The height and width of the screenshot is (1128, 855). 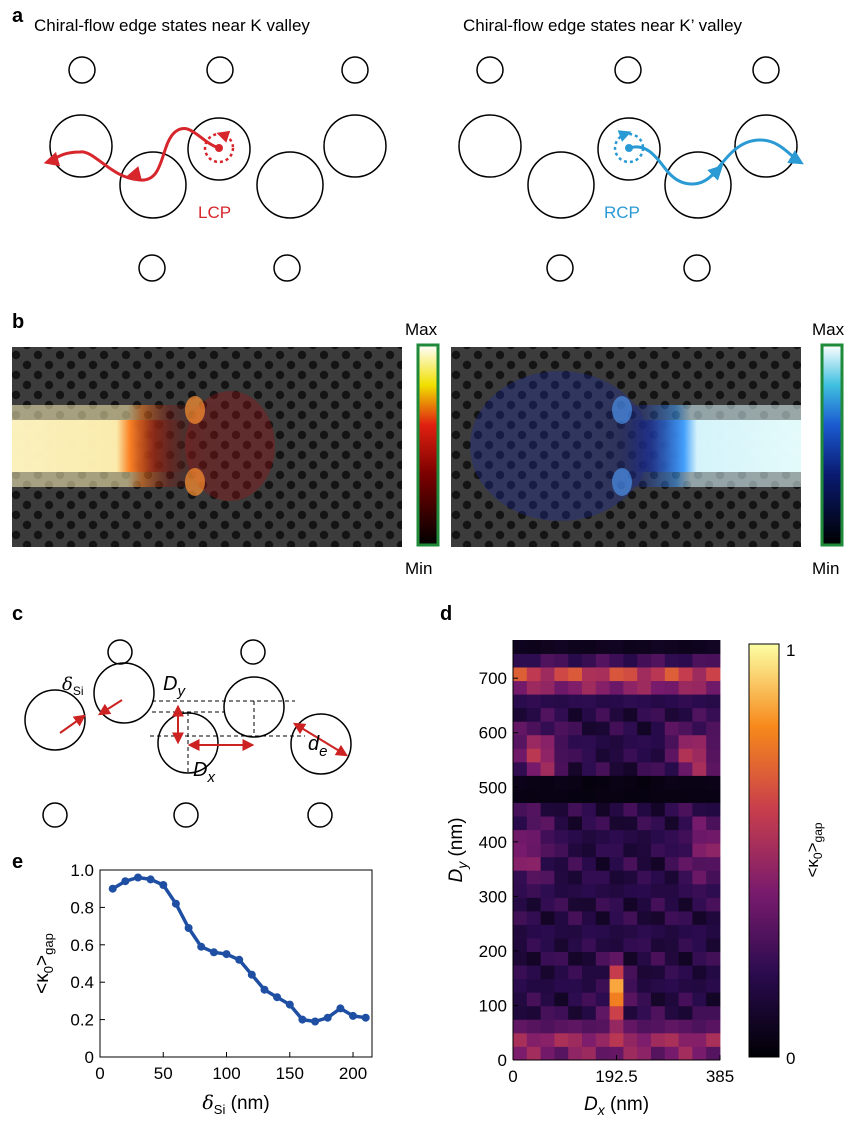 I want to click on line-xtick-label: 200, so click(x=353, y=1073).